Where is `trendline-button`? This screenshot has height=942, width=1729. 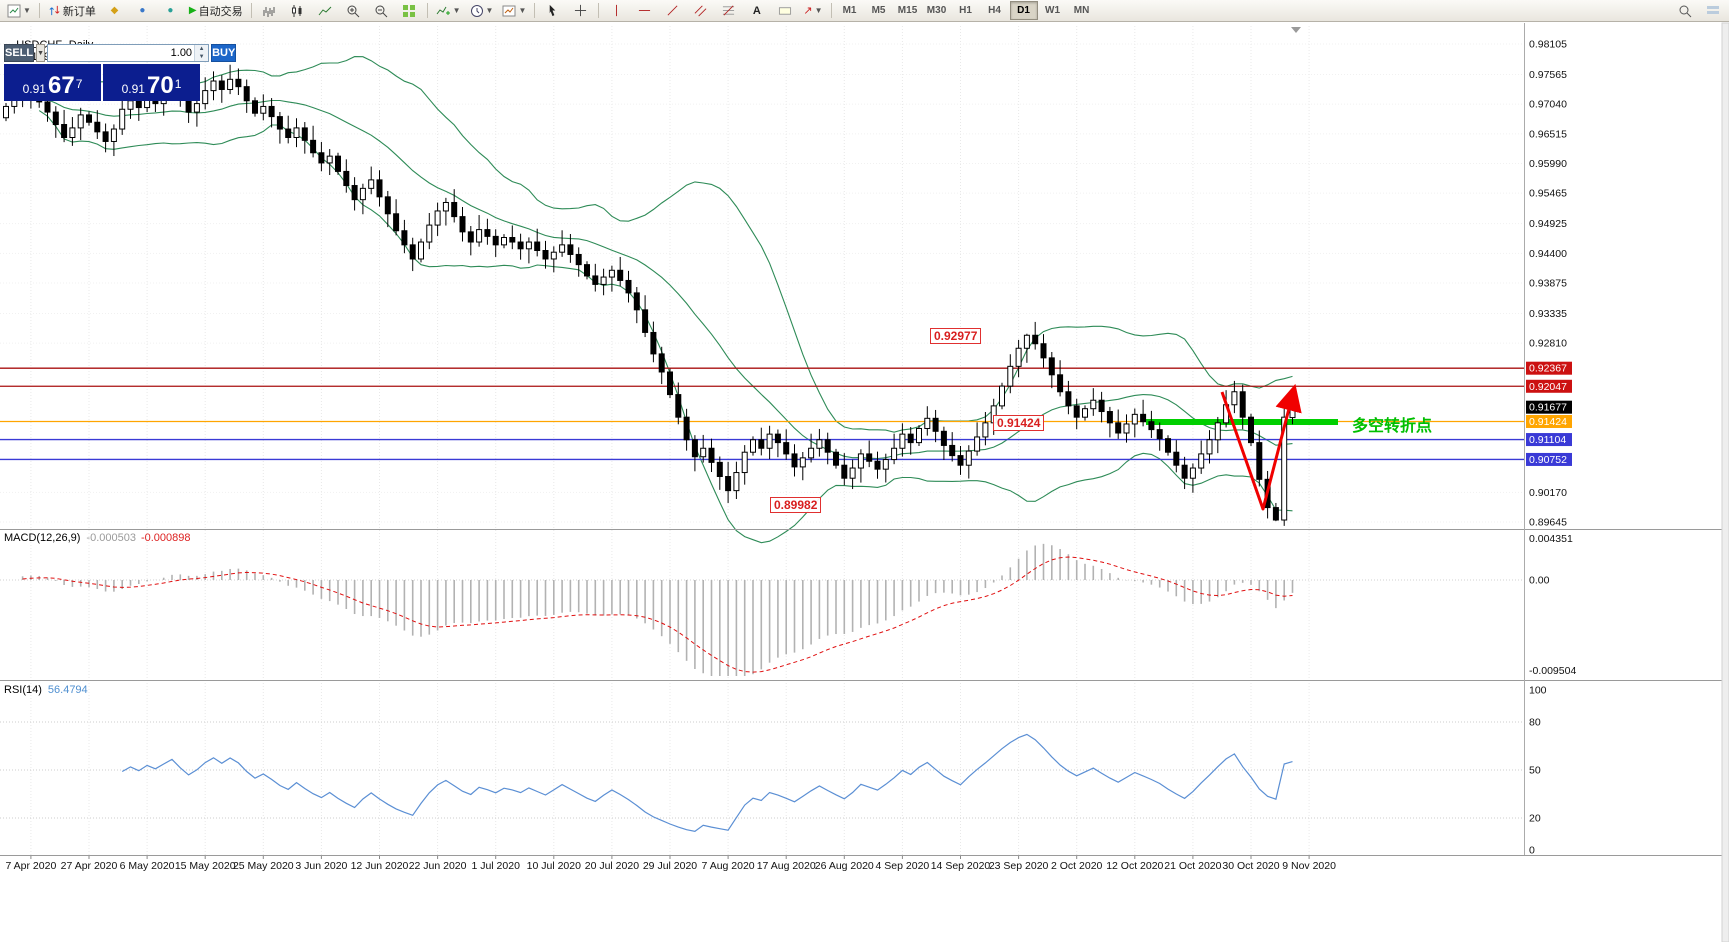
trendline-button is located at coordinates (672, 10).